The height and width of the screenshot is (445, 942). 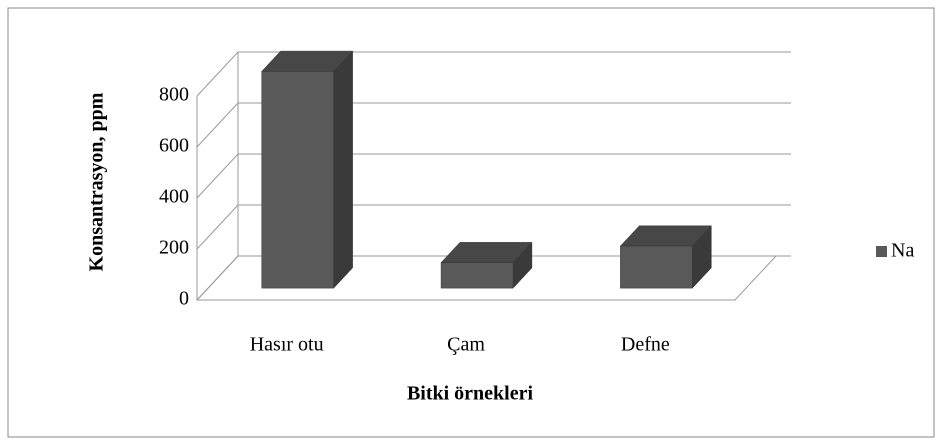 I want to click on y-tick-label: 0, so click(x=184, y=299).